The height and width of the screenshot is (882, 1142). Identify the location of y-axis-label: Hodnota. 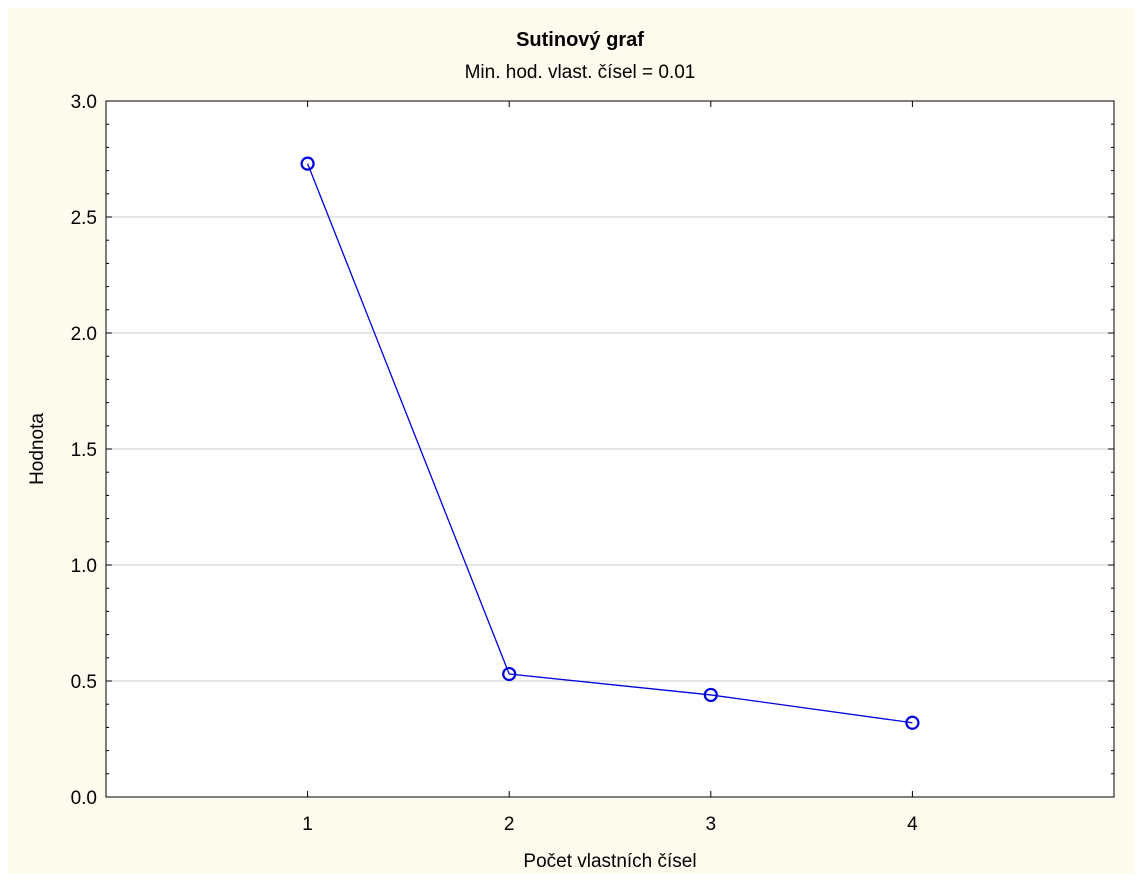
(37, 449).